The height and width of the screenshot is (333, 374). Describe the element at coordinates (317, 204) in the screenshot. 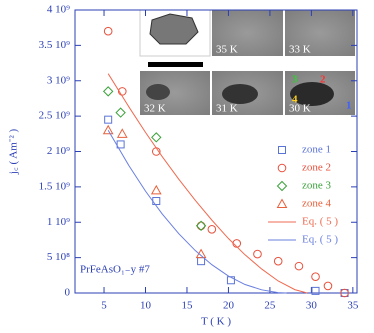

I see `legend-label: zone 4` at that location.